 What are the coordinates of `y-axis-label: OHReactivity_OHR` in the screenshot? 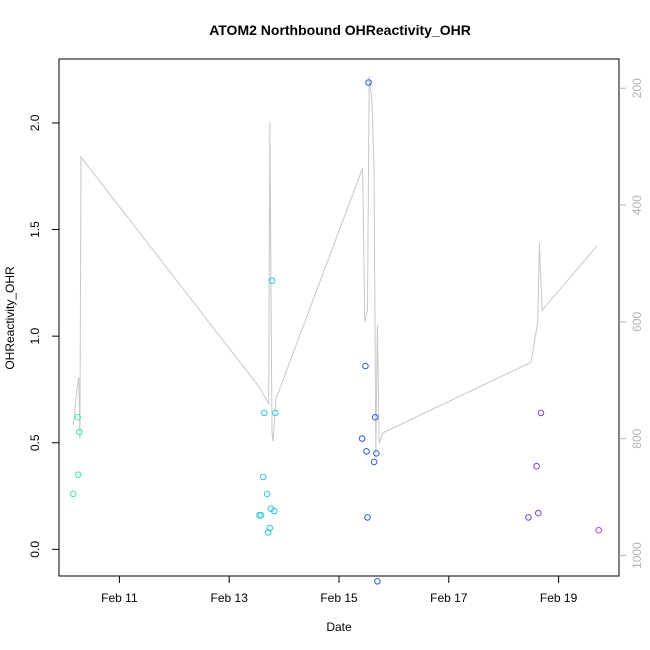 It's located at (10, 318).